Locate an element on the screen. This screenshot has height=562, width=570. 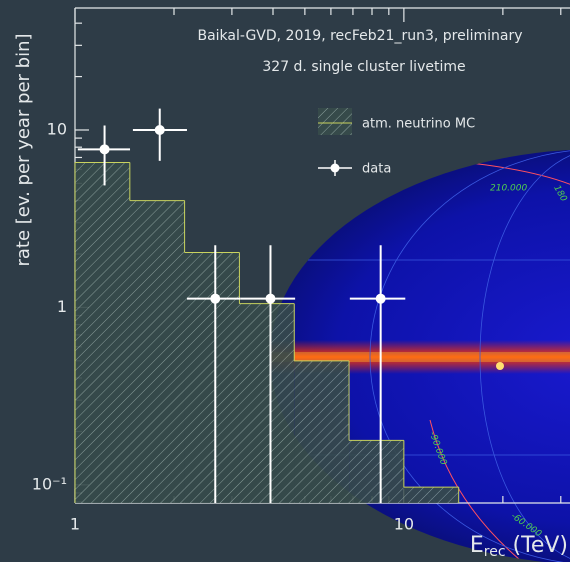
legend: atm. neutrino MC data is located at coordinates (396, 142).